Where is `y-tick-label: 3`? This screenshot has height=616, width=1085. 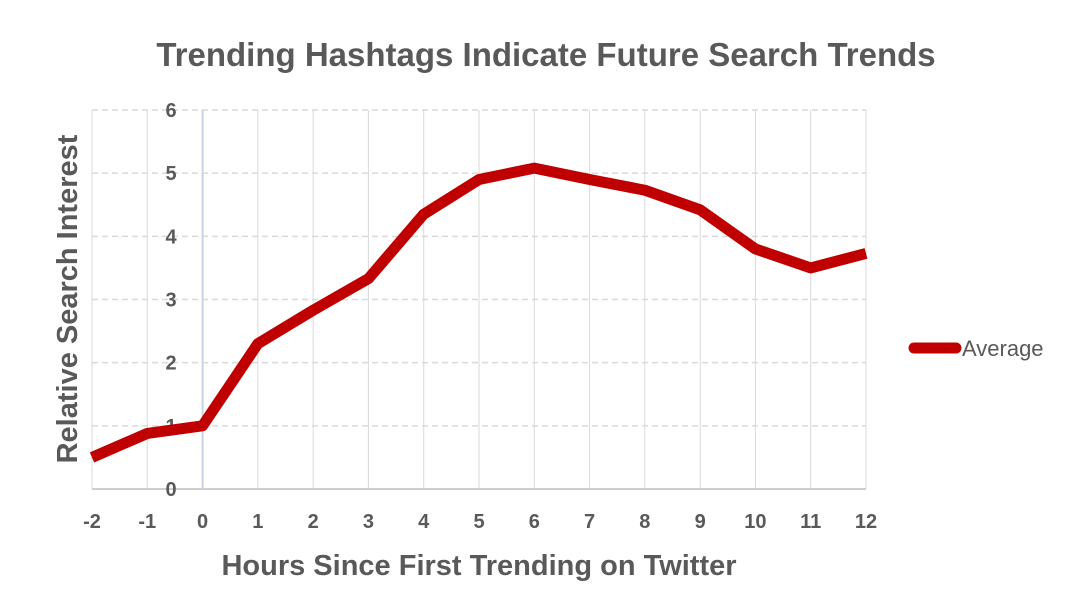 y-tick-label: 3 is located at coordinates (170, 301).